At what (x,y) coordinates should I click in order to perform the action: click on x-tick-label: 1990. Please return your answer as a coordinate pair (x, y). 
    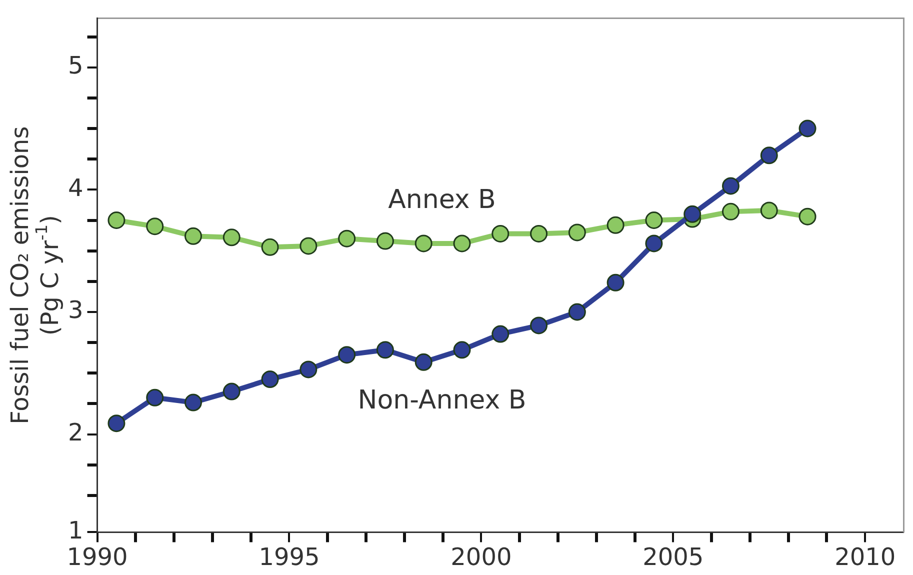
    Looking at the image, I should click on (97, 556).